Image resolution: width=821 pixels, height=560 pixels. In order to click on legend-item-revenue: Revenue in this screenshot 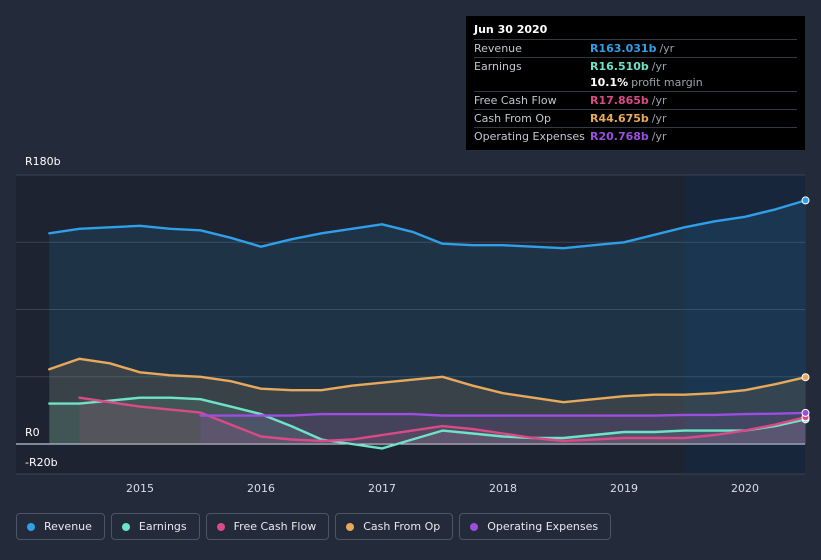, I will do `click(60, 526)`.